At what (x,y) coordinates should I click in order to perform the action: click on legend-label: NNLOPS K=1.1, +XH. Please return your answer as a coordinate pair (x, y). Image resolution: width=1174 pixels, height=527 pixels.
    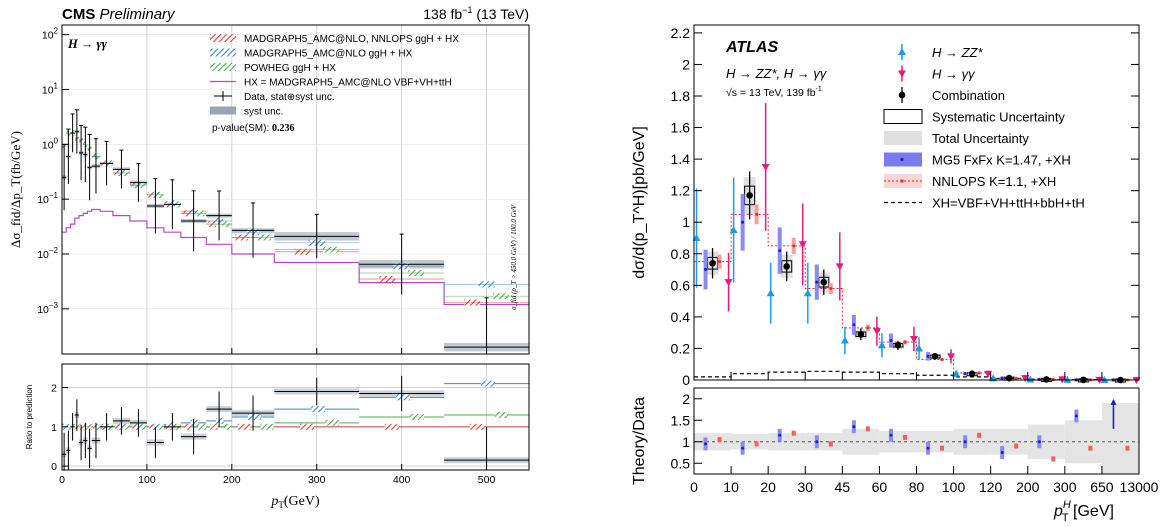
    Looking at the image, I should click on (994, 181).